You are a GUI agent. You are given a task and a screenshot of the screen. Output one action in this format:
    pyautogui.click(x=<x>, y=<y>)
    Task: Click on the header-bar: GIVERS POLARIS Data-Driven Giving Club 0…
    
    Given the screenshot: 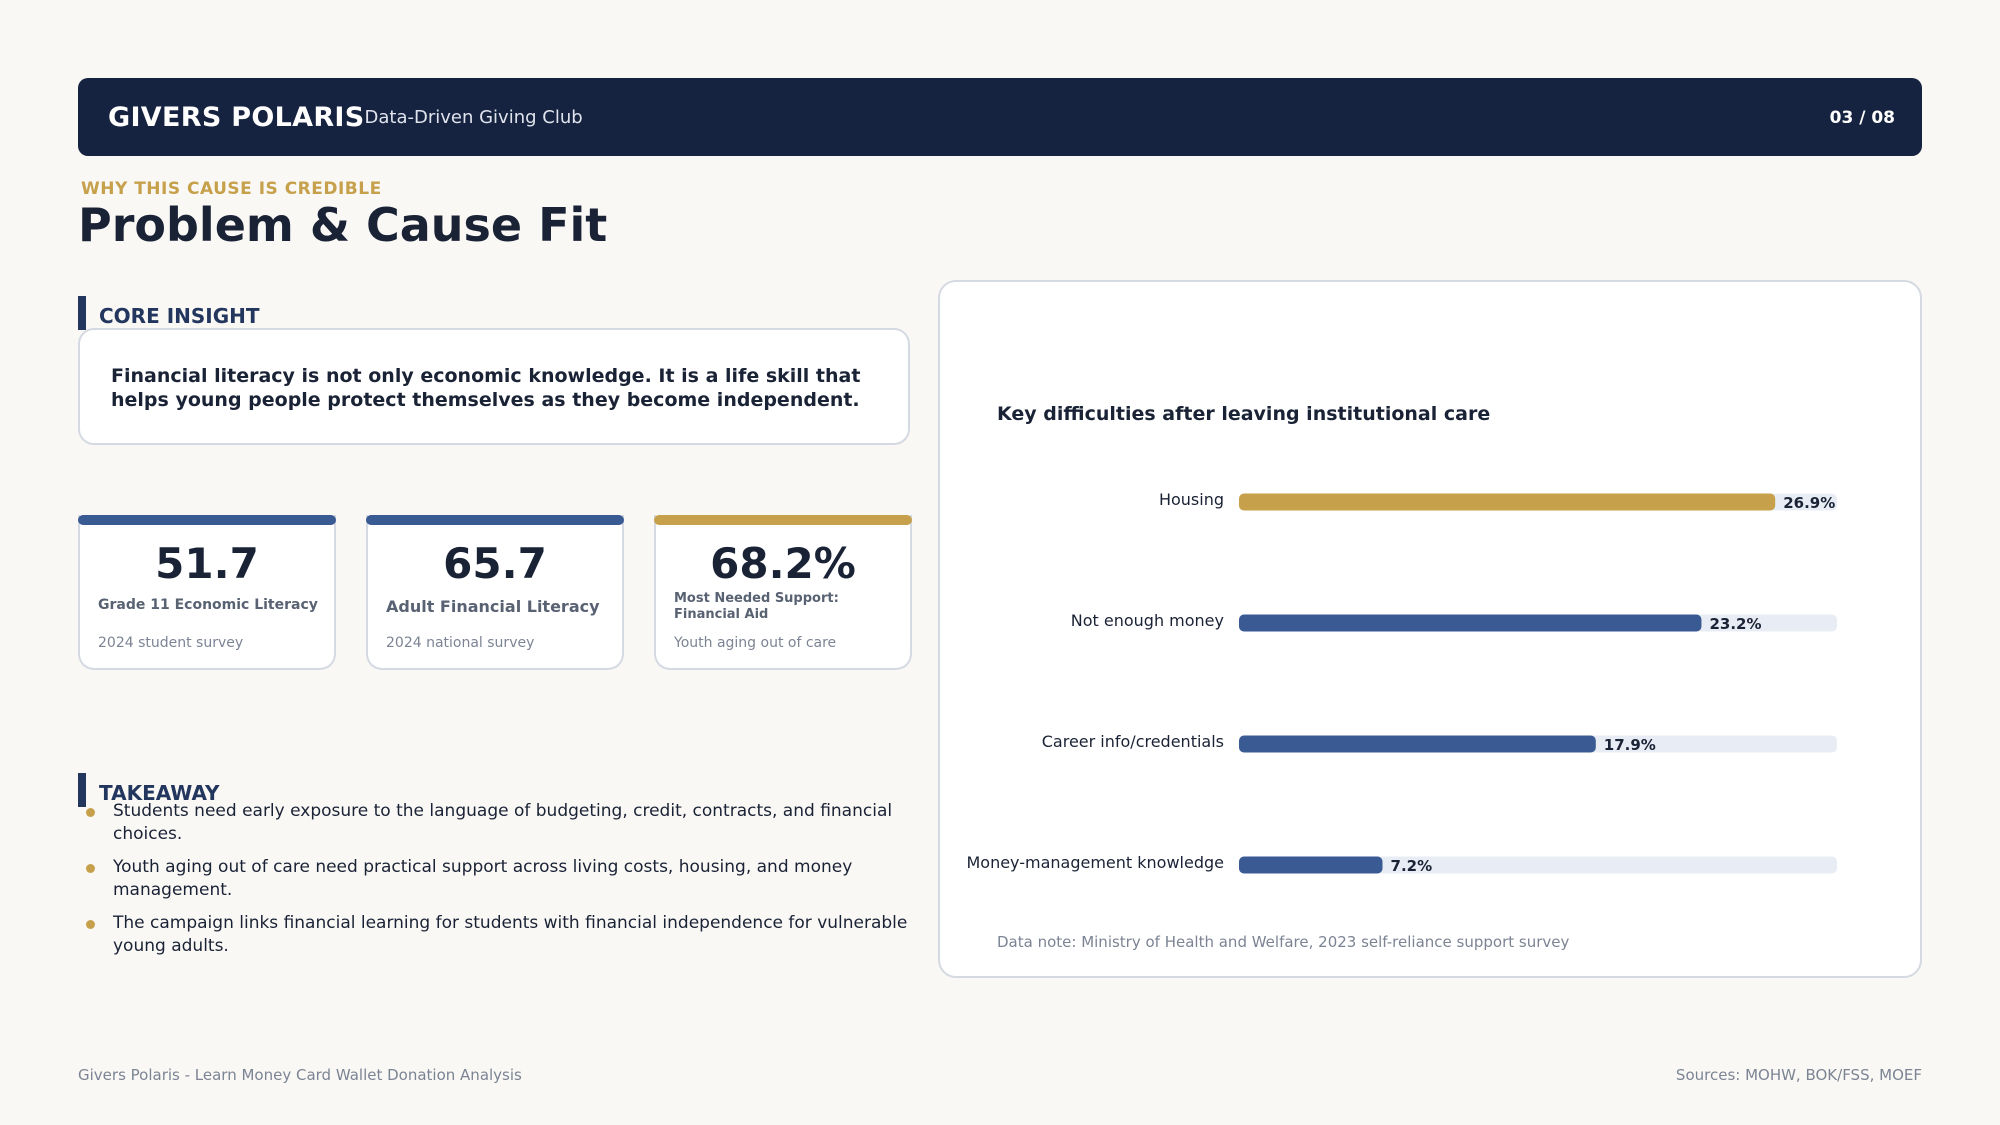 What is the action you would take?
    pyautogui.click(x=1000, y=117)
    